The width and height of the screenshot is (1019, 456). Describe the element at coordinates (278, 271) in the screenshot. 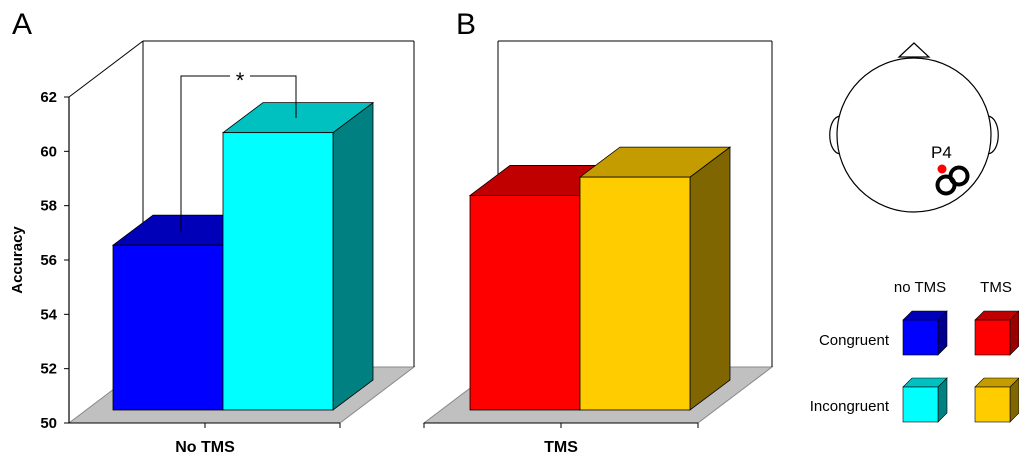

I see `bar-no-tms-incongruent` at that location.